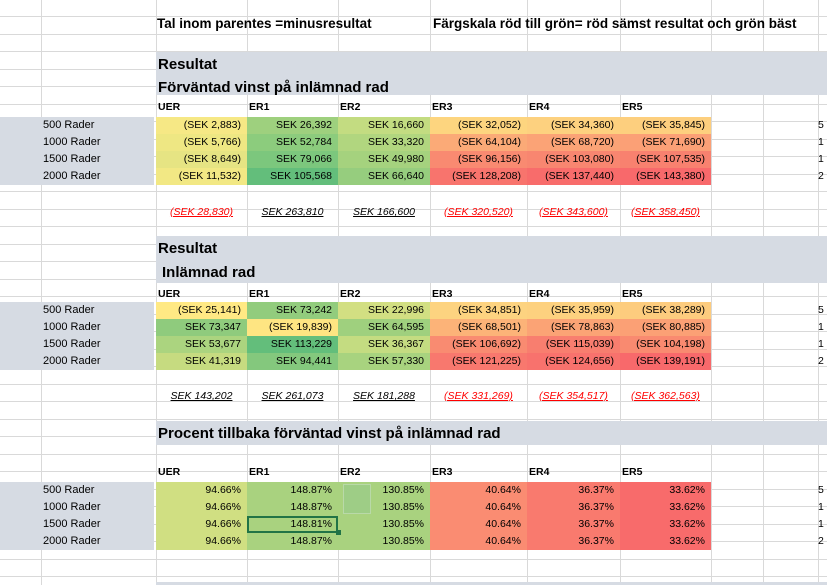  Describe the element at coordinates (539, 294) in the screenshot. I see `column-header-er4: ER4` at that location.